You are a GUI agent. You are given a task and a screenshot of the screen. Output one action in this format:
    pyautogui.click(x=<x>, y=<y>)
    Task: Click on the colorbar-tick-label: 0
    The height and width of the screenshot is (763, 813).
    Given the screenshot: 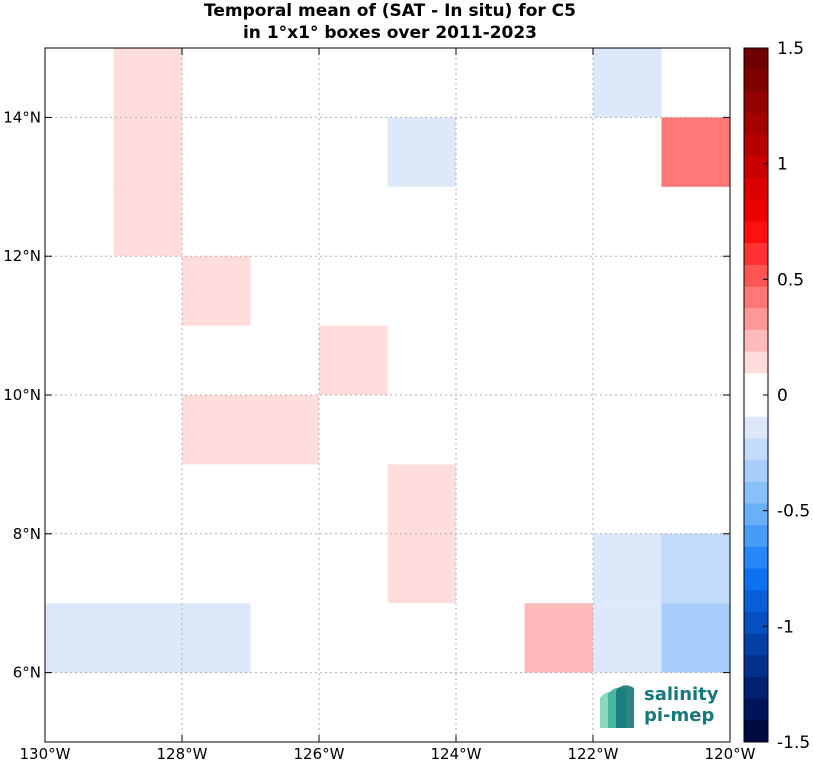 What is the action you would take?
    pyautogui.click(x=782, y=396)
    